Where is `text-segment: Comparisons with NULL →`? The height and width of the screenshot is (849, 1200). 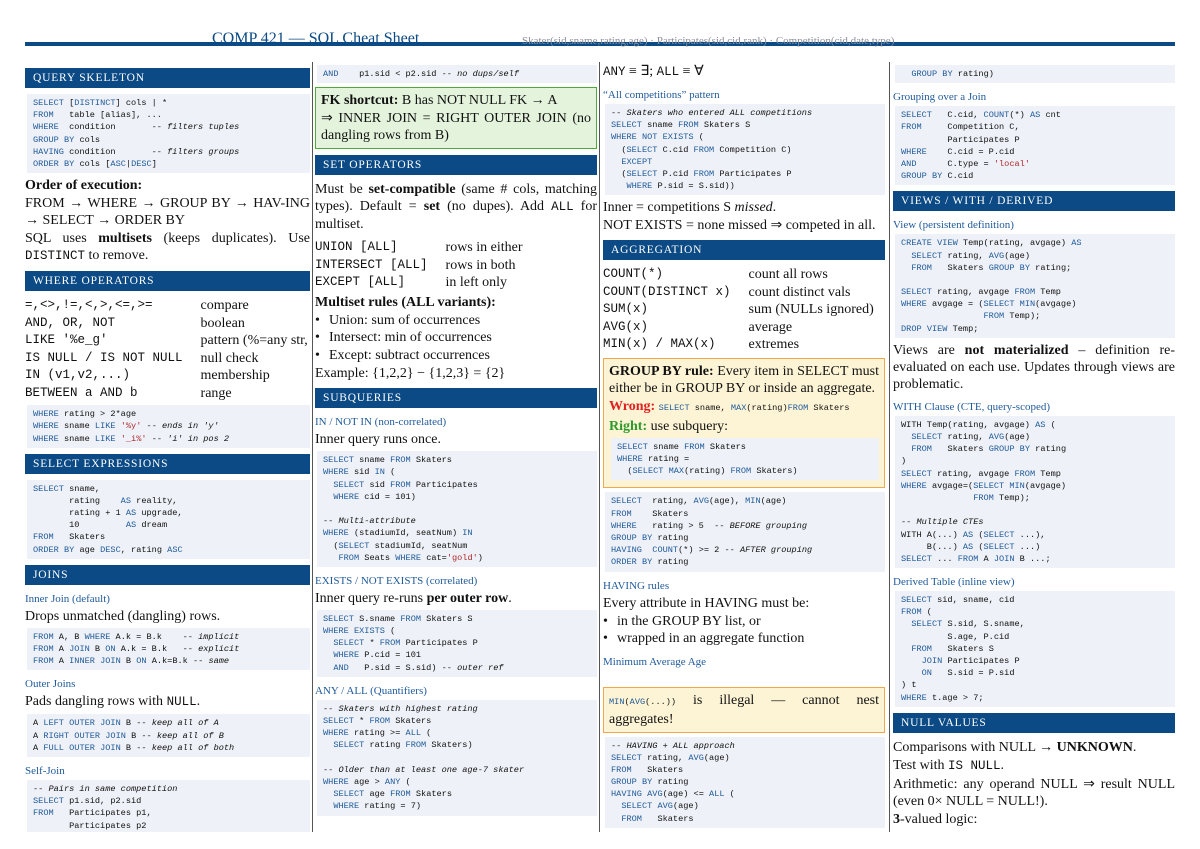
text-segment: Comparisons with NULL → is located at coordinates (975, 747).